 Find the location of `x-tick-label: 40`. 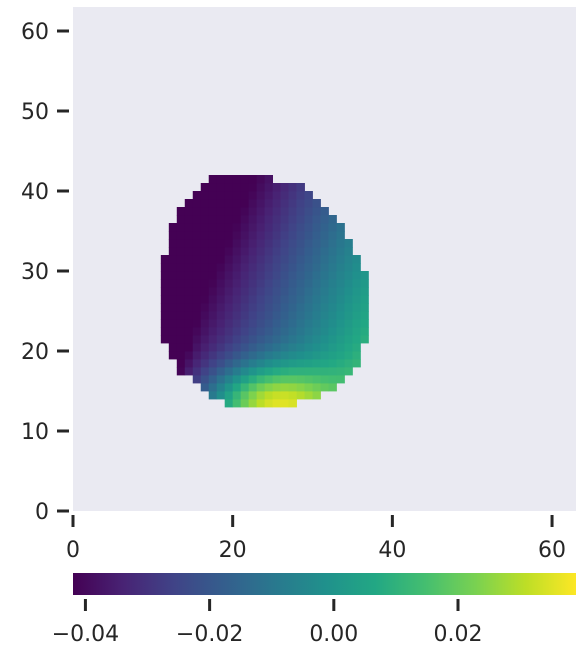

x-tick-label: 40 is located at coordinates (392, 550).